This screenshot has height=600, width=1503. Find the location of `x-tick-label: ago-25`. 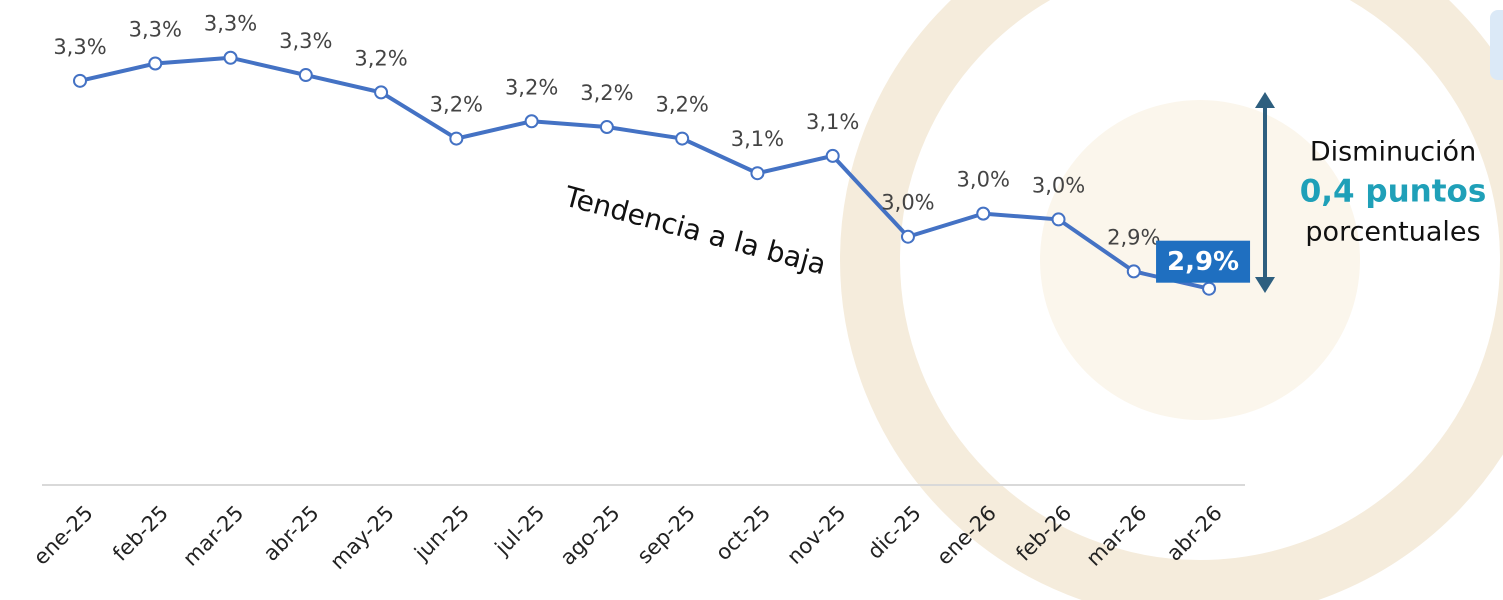

x-tick-label: ago-25 is located at coordinates (590, 535).